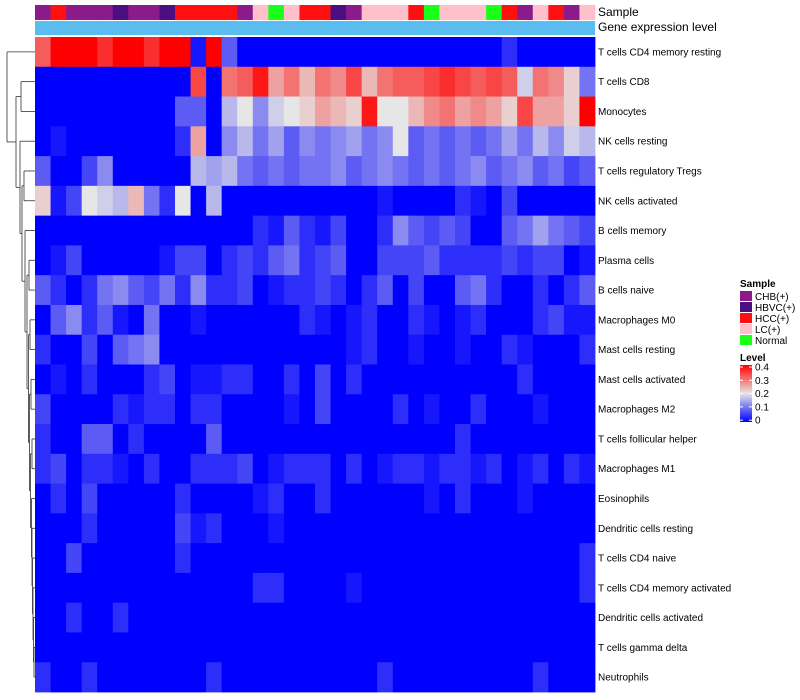 Image resolution: width=800 pixels, height=700 pixels. Describe the element at coordinates (632, 231) in the screenshot. I see `row-label: B cells memory` at that location.